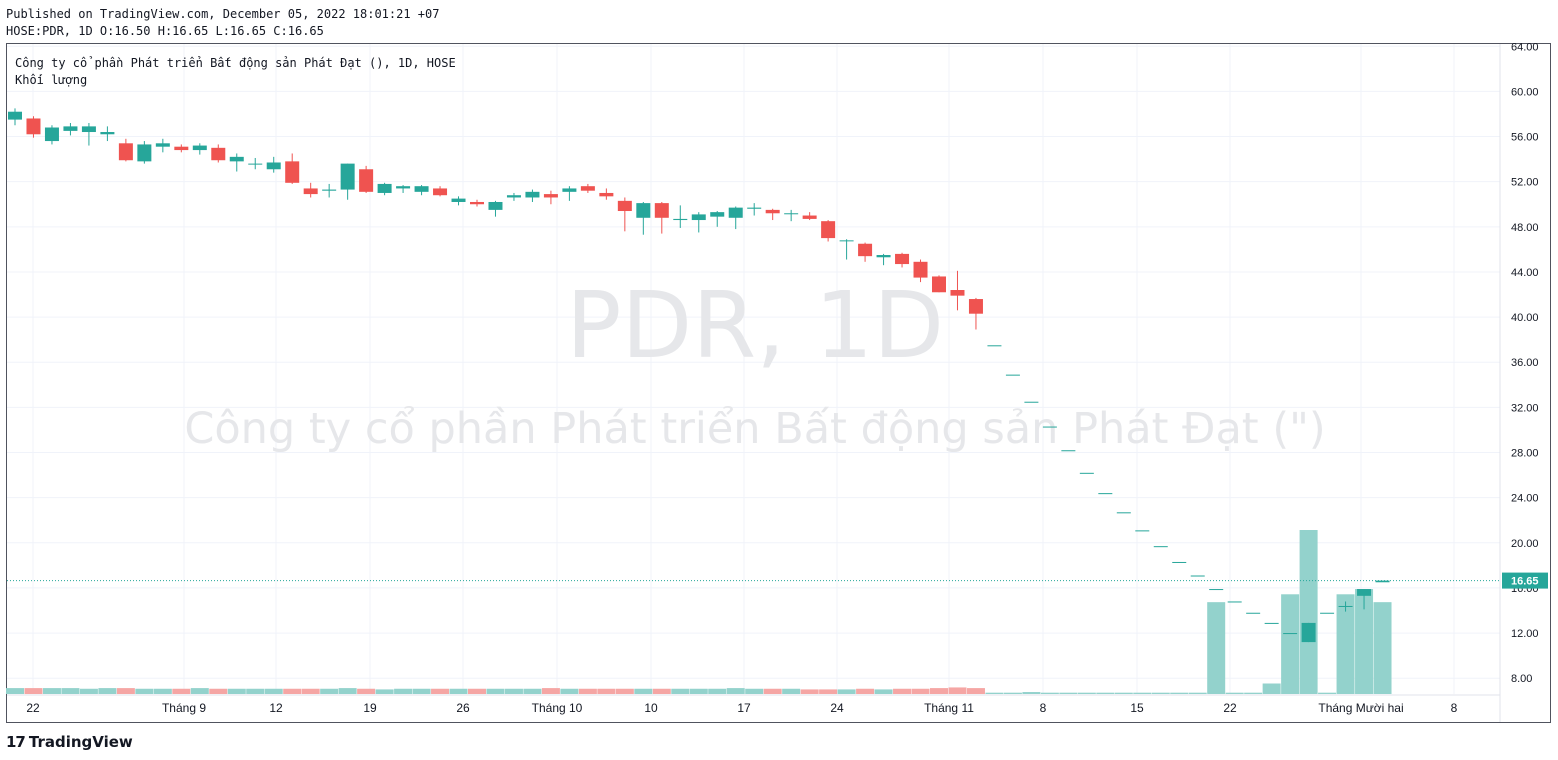 This screenshot has width=1558, height=760. Describe the element at coordinates (557, 708) in the screenshot. I see `time-tick-label: Tháng 10` at that location.